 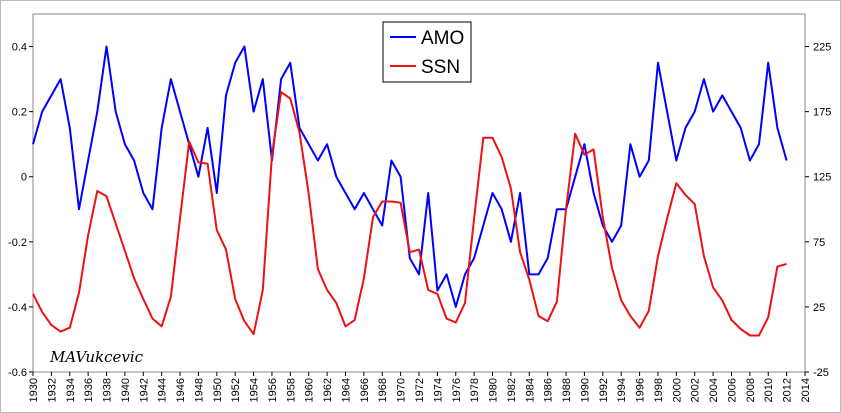 What do you see at coordinates (769, 390) in the screenshot?
I see `x-tick-label: 2010` at bounding box center [769, 390].